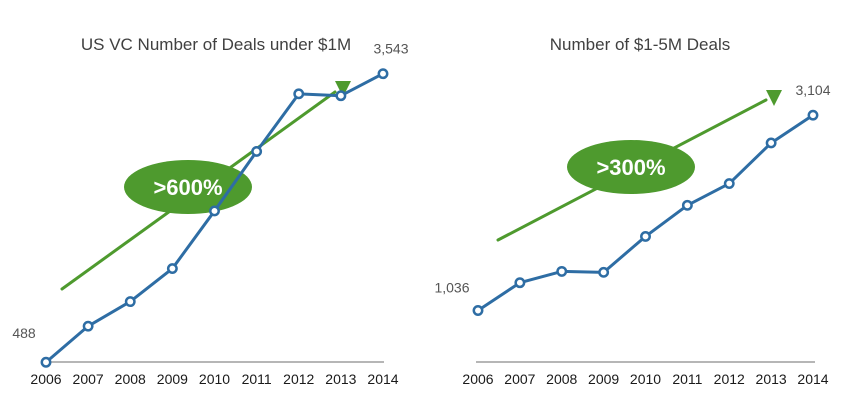 Image resolution: width=864 pixels, height=407 pixels. What do you see at coordinates (812, 90) in the screenshot?
I see `data-label: 3,104` at bounding box center [812, 90].